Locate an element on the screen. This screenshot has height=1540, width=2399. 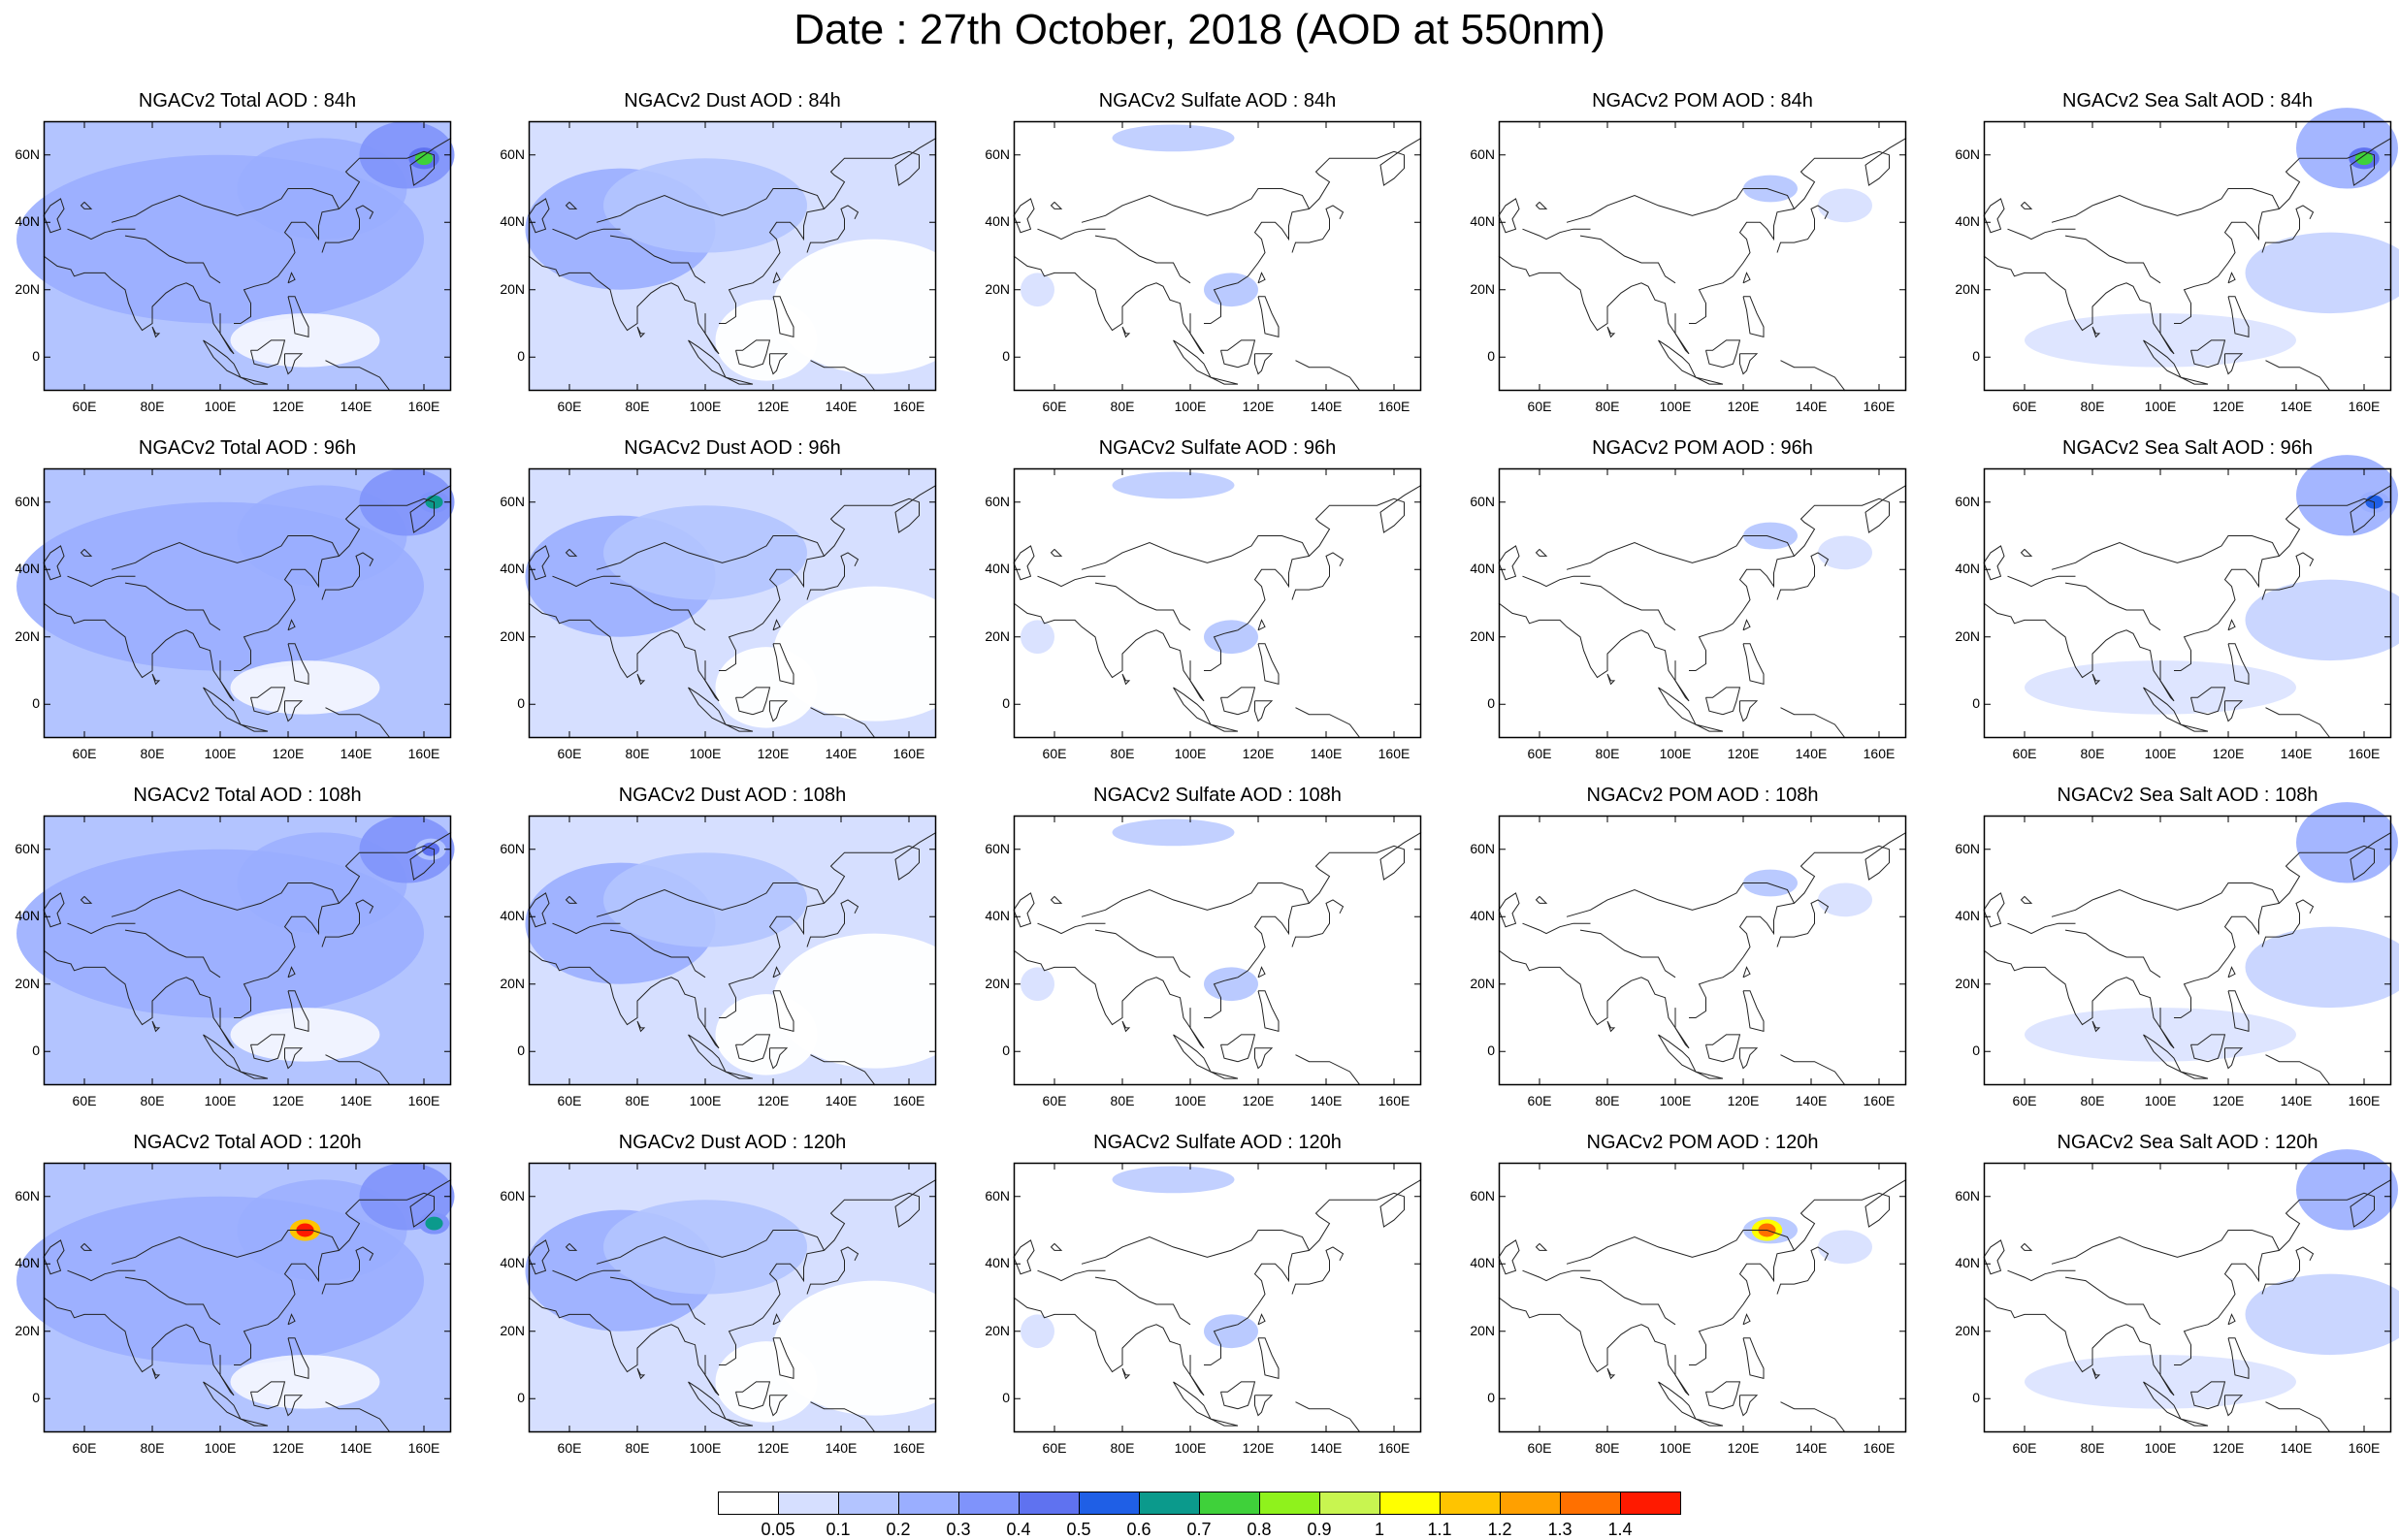
panel-title: NGACv2 Total AOD : 84h is located at coordinates (248, 101).